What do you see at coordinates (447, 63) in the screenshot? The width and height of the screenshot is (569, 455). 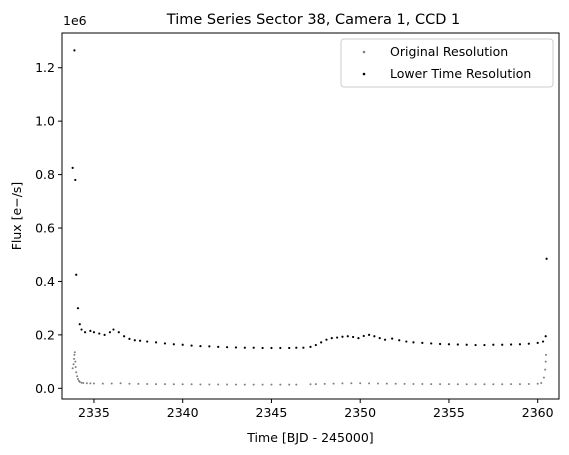 I see `legend-box` at bounding box center [447, 63].